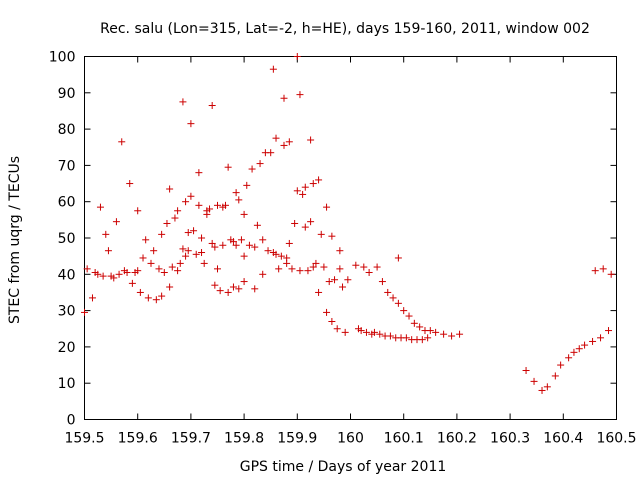  I want to click on y-tick-label: 90, so click(67, 94).